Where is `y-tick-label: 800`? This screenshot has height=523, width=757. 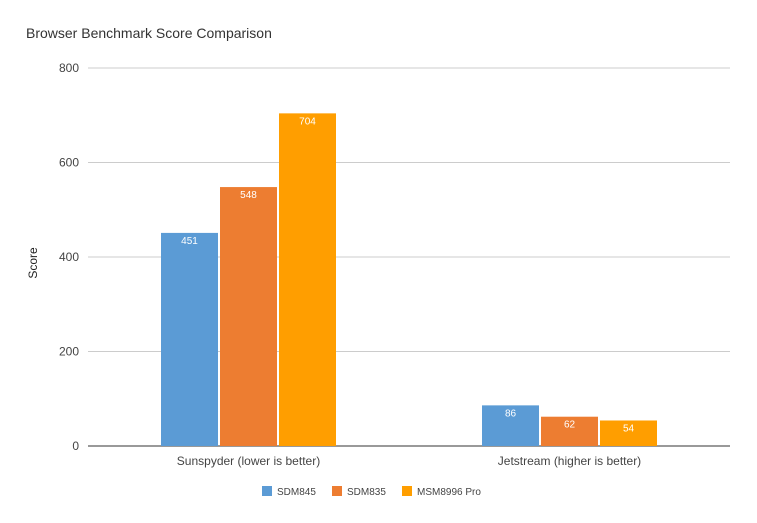 y-tick-label: 800 is located at coordinates (69, 68).